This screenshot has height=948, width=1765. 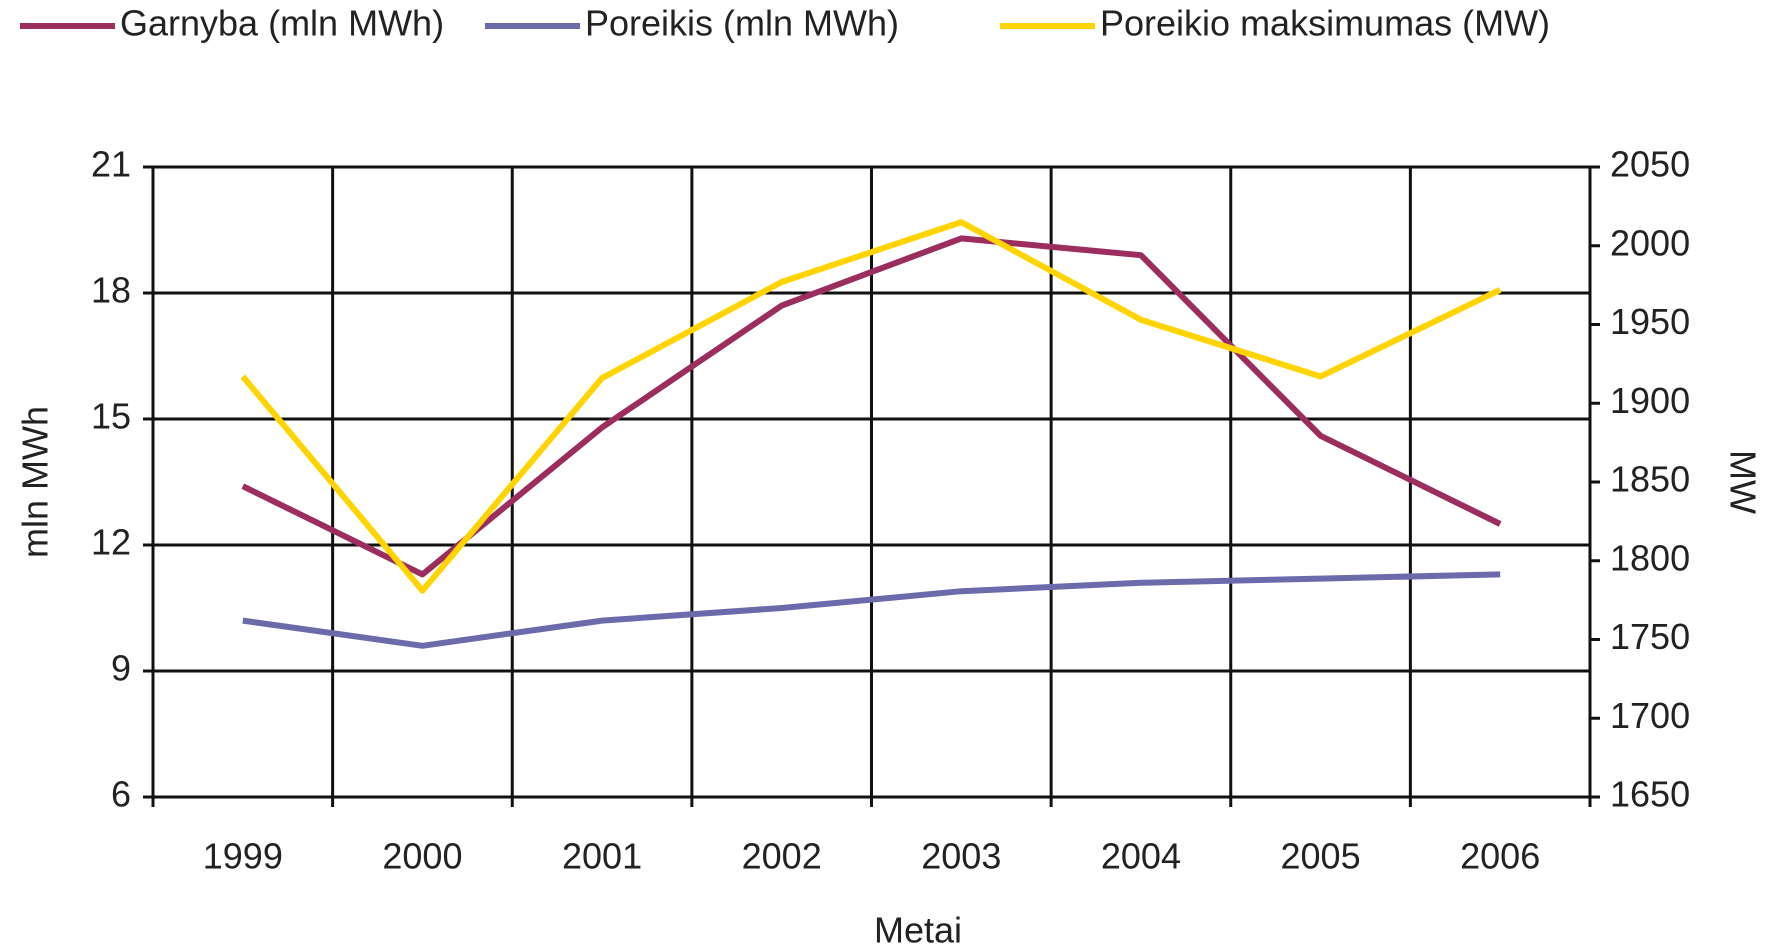 I want to click on y2-tick-label: 1750, so click(x=1650, y=636).